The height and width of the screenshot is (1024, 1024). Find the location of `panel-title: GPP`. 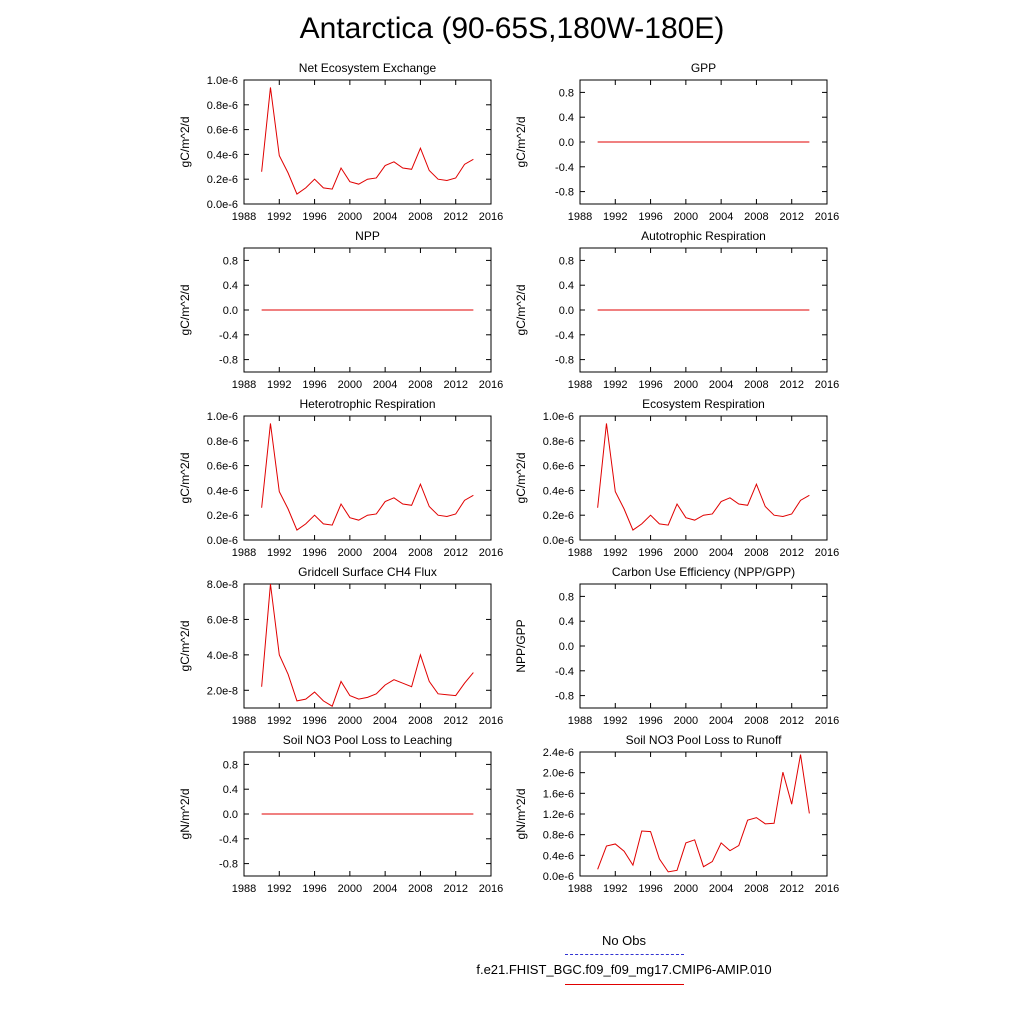

panel-title: GPP is located at coordinates (703, 68).